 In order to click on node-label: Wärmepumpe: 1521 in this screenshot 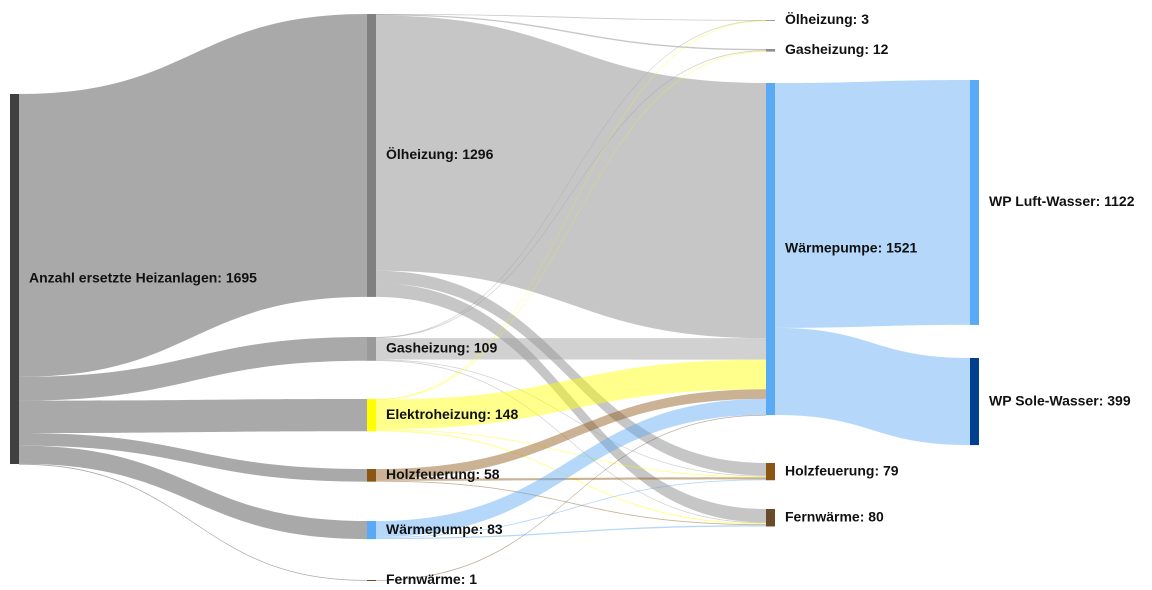, I will do `click(851, 248)`.